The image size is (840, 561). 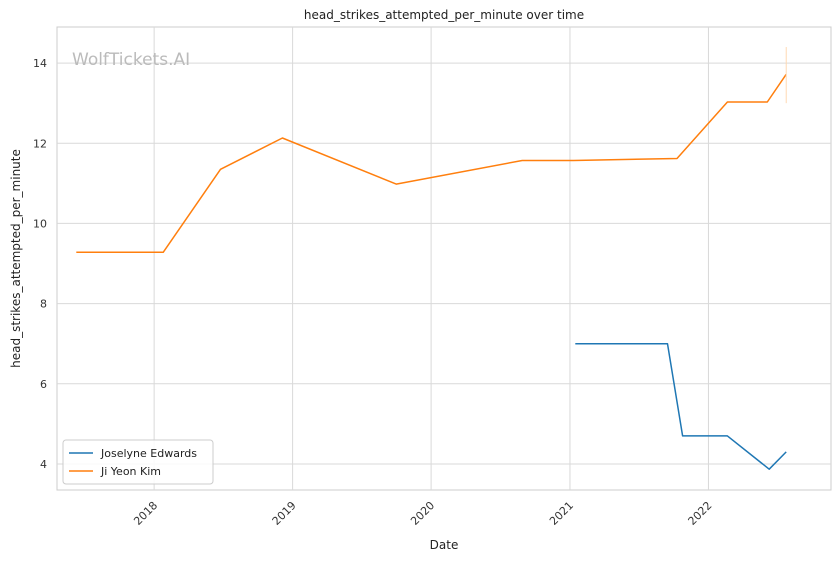 What do you see at coordinates (40, 223) in the screenshot?
I see `y-tick-label: 10` at bounding box center [40, 223].